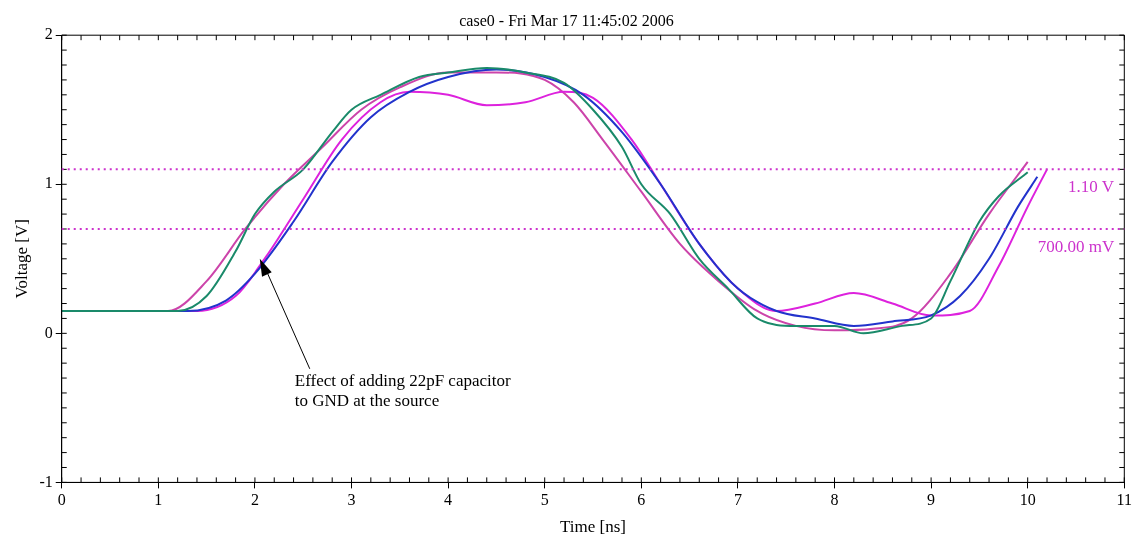 This screenshot has height=550, width=1143. Describe the element at coordinates (1076, 246) in the screenshot. I see `ref-line-label: 700.00 mV` at that location.